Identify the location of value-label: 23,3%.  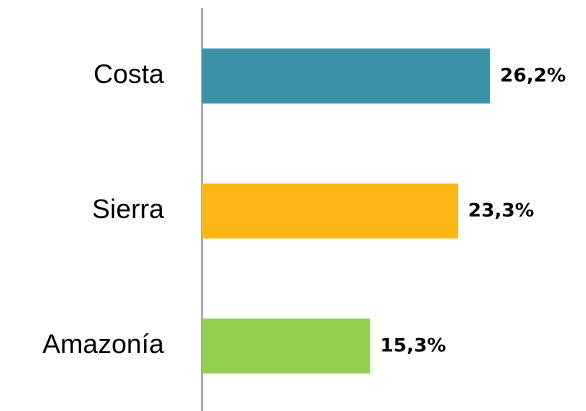
(501, 211).